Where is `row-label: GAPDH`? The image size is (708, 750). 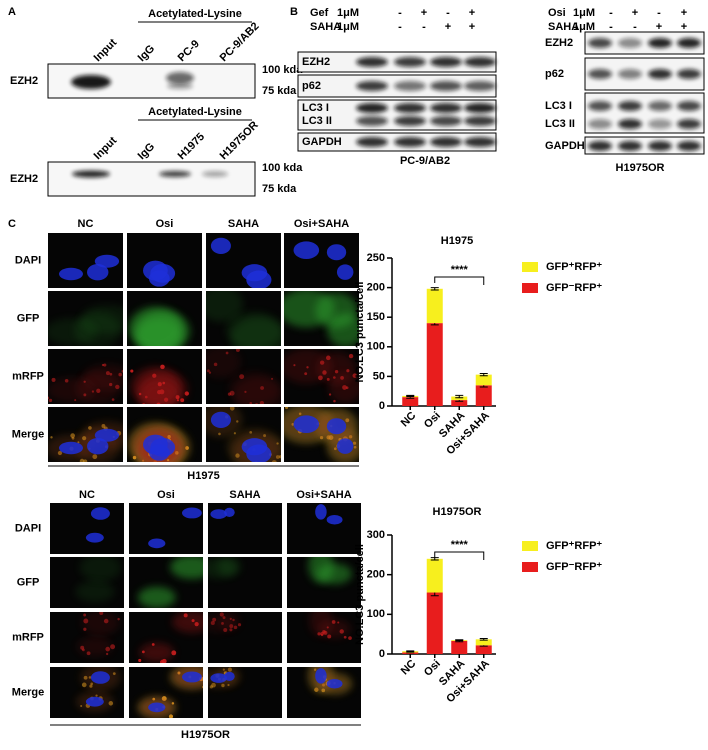
row-label: GAPDH is located at coordinates (565, 146).